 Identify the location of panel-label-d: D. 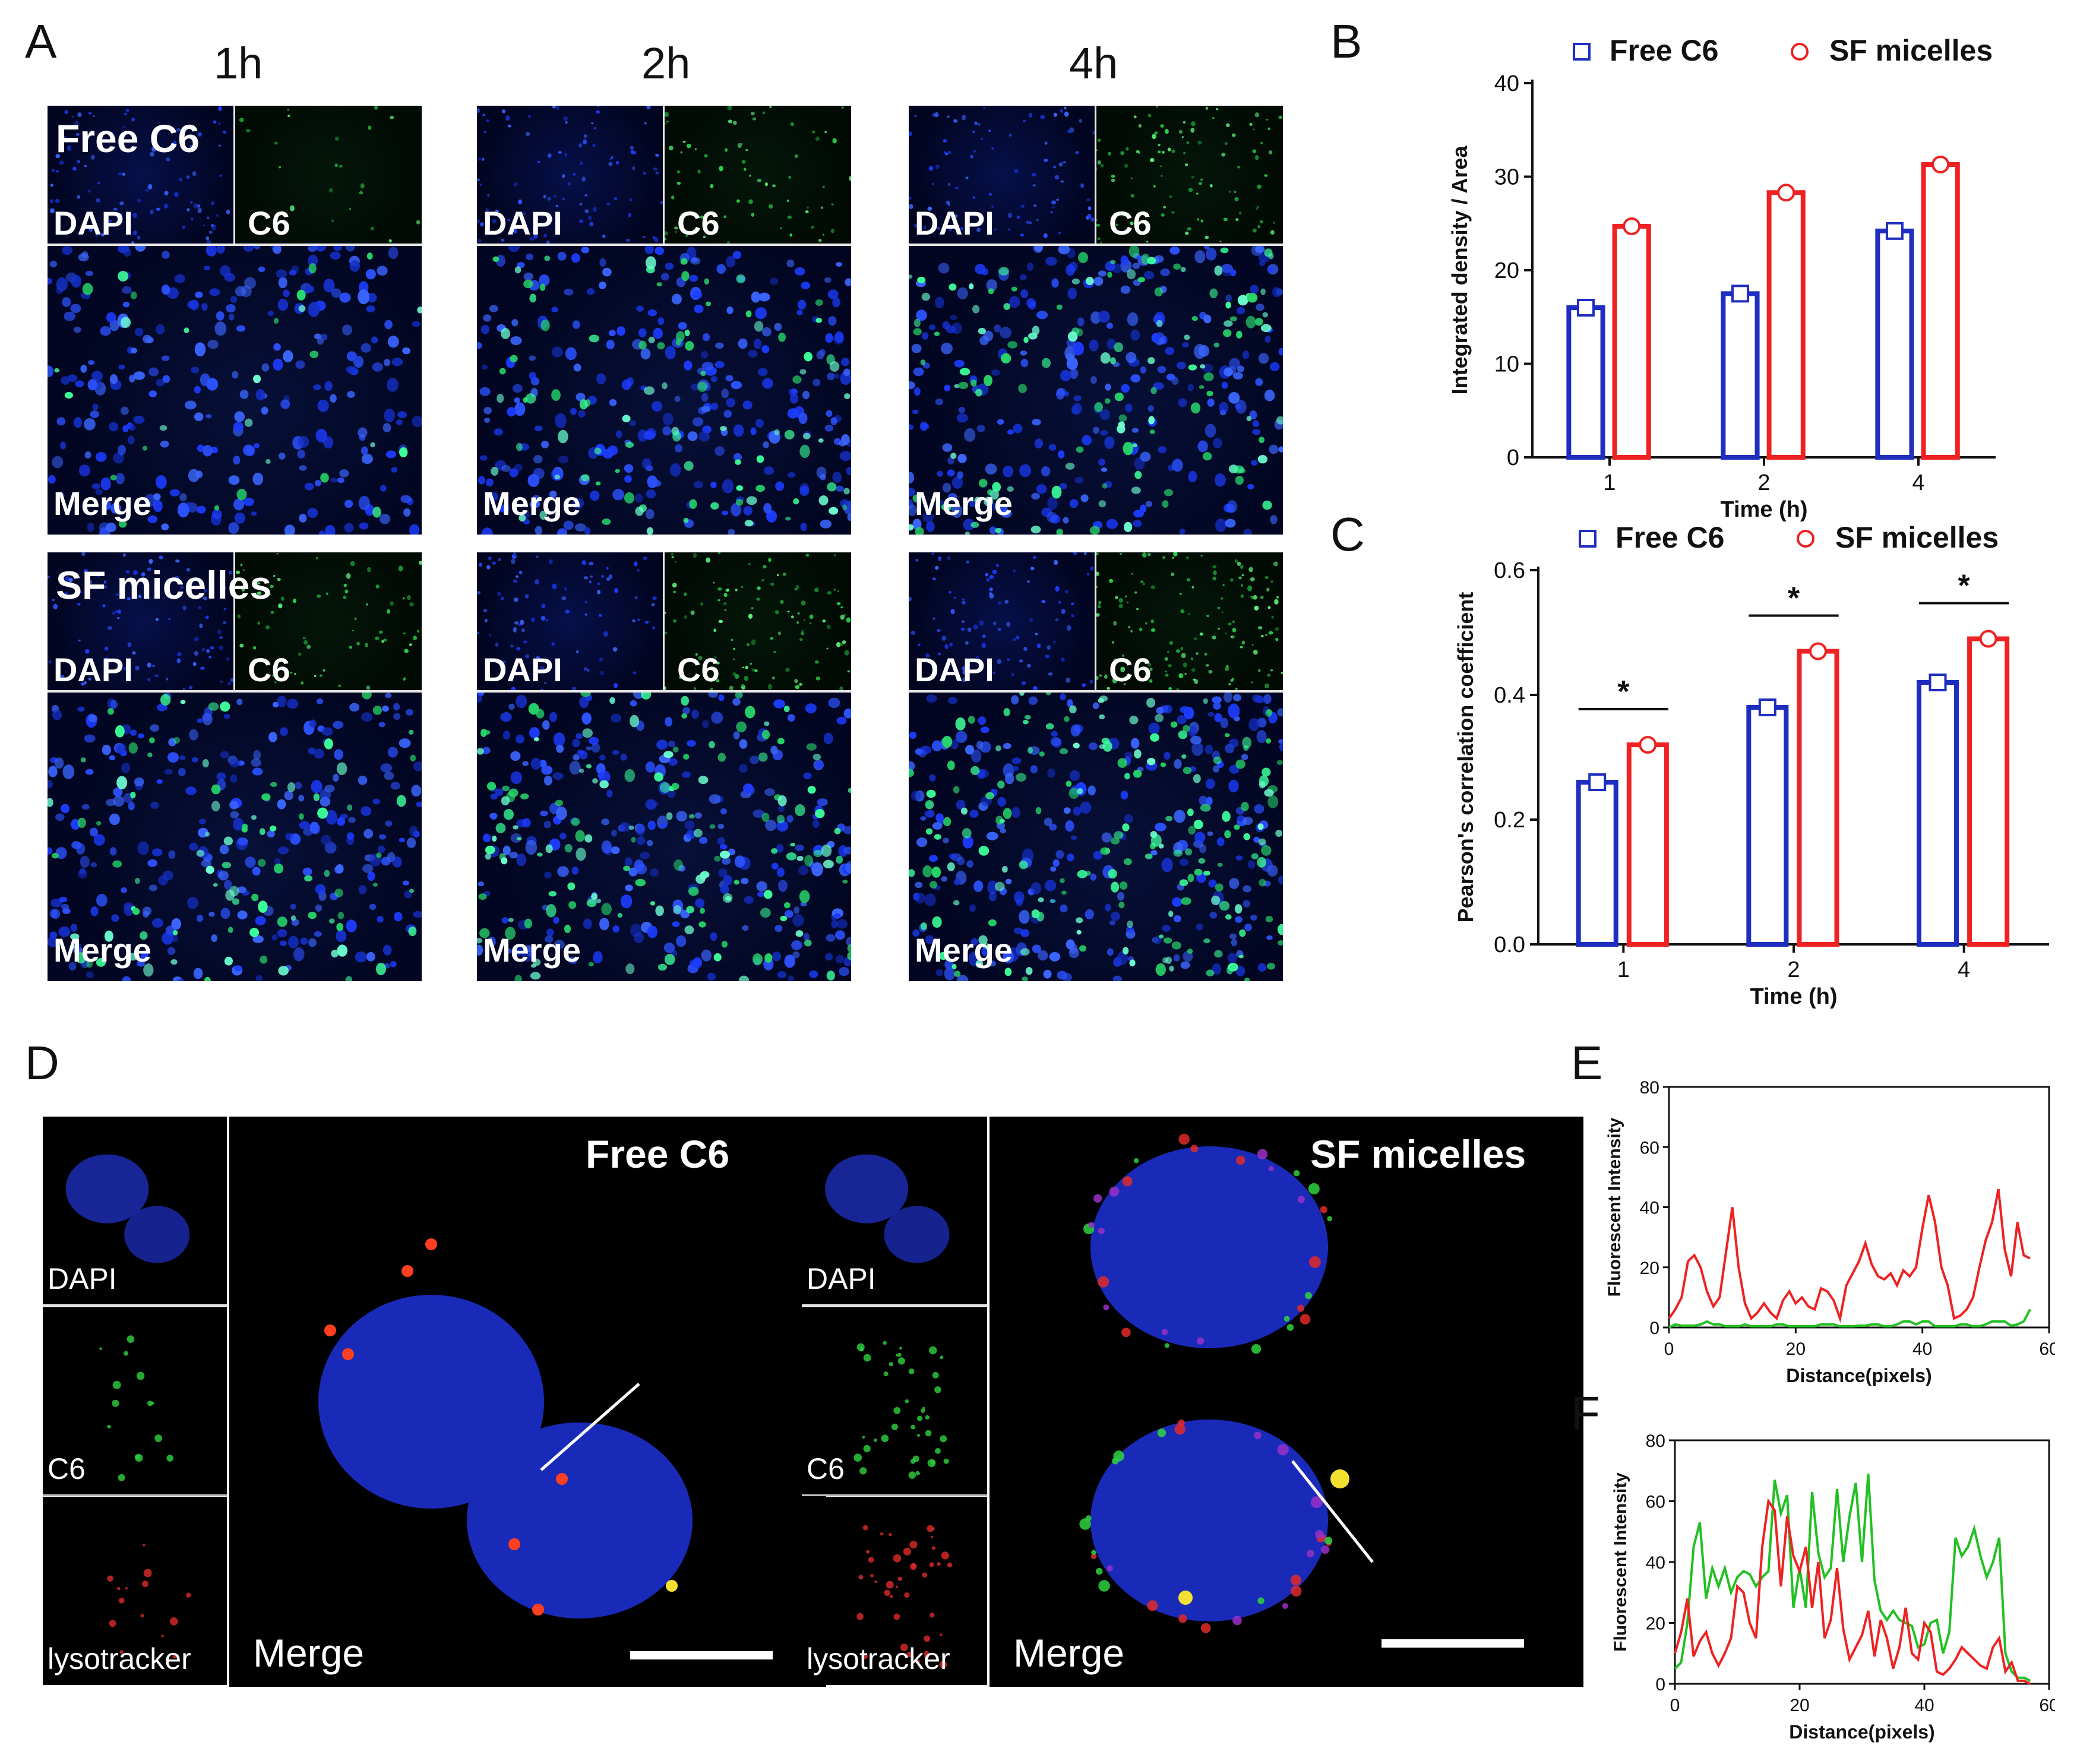
(42, 1063).